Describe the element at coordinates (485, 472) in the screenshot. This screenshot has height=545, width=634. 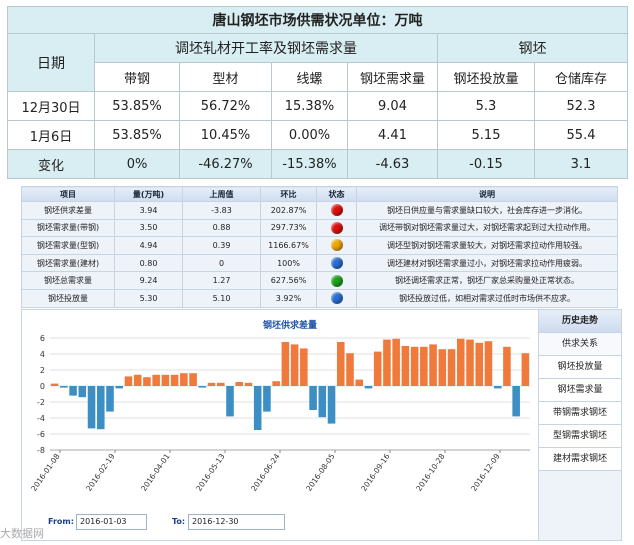
I see `x-tick-label: 2016-12-09` at that location.